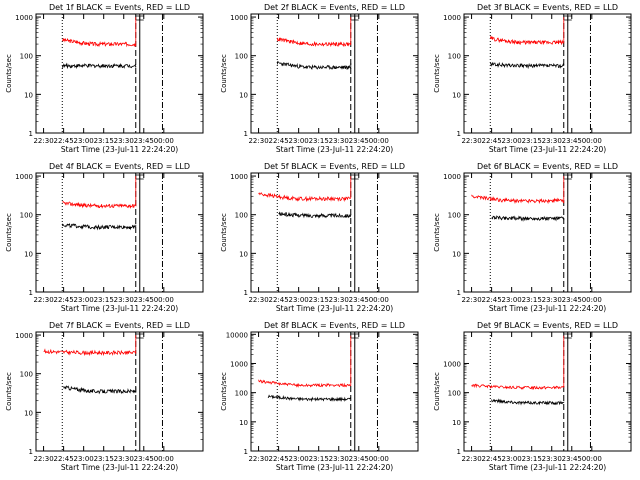  I want to click on panel-title: Det 3f BLACK = Events, RED = LLD, so click(547, 7).